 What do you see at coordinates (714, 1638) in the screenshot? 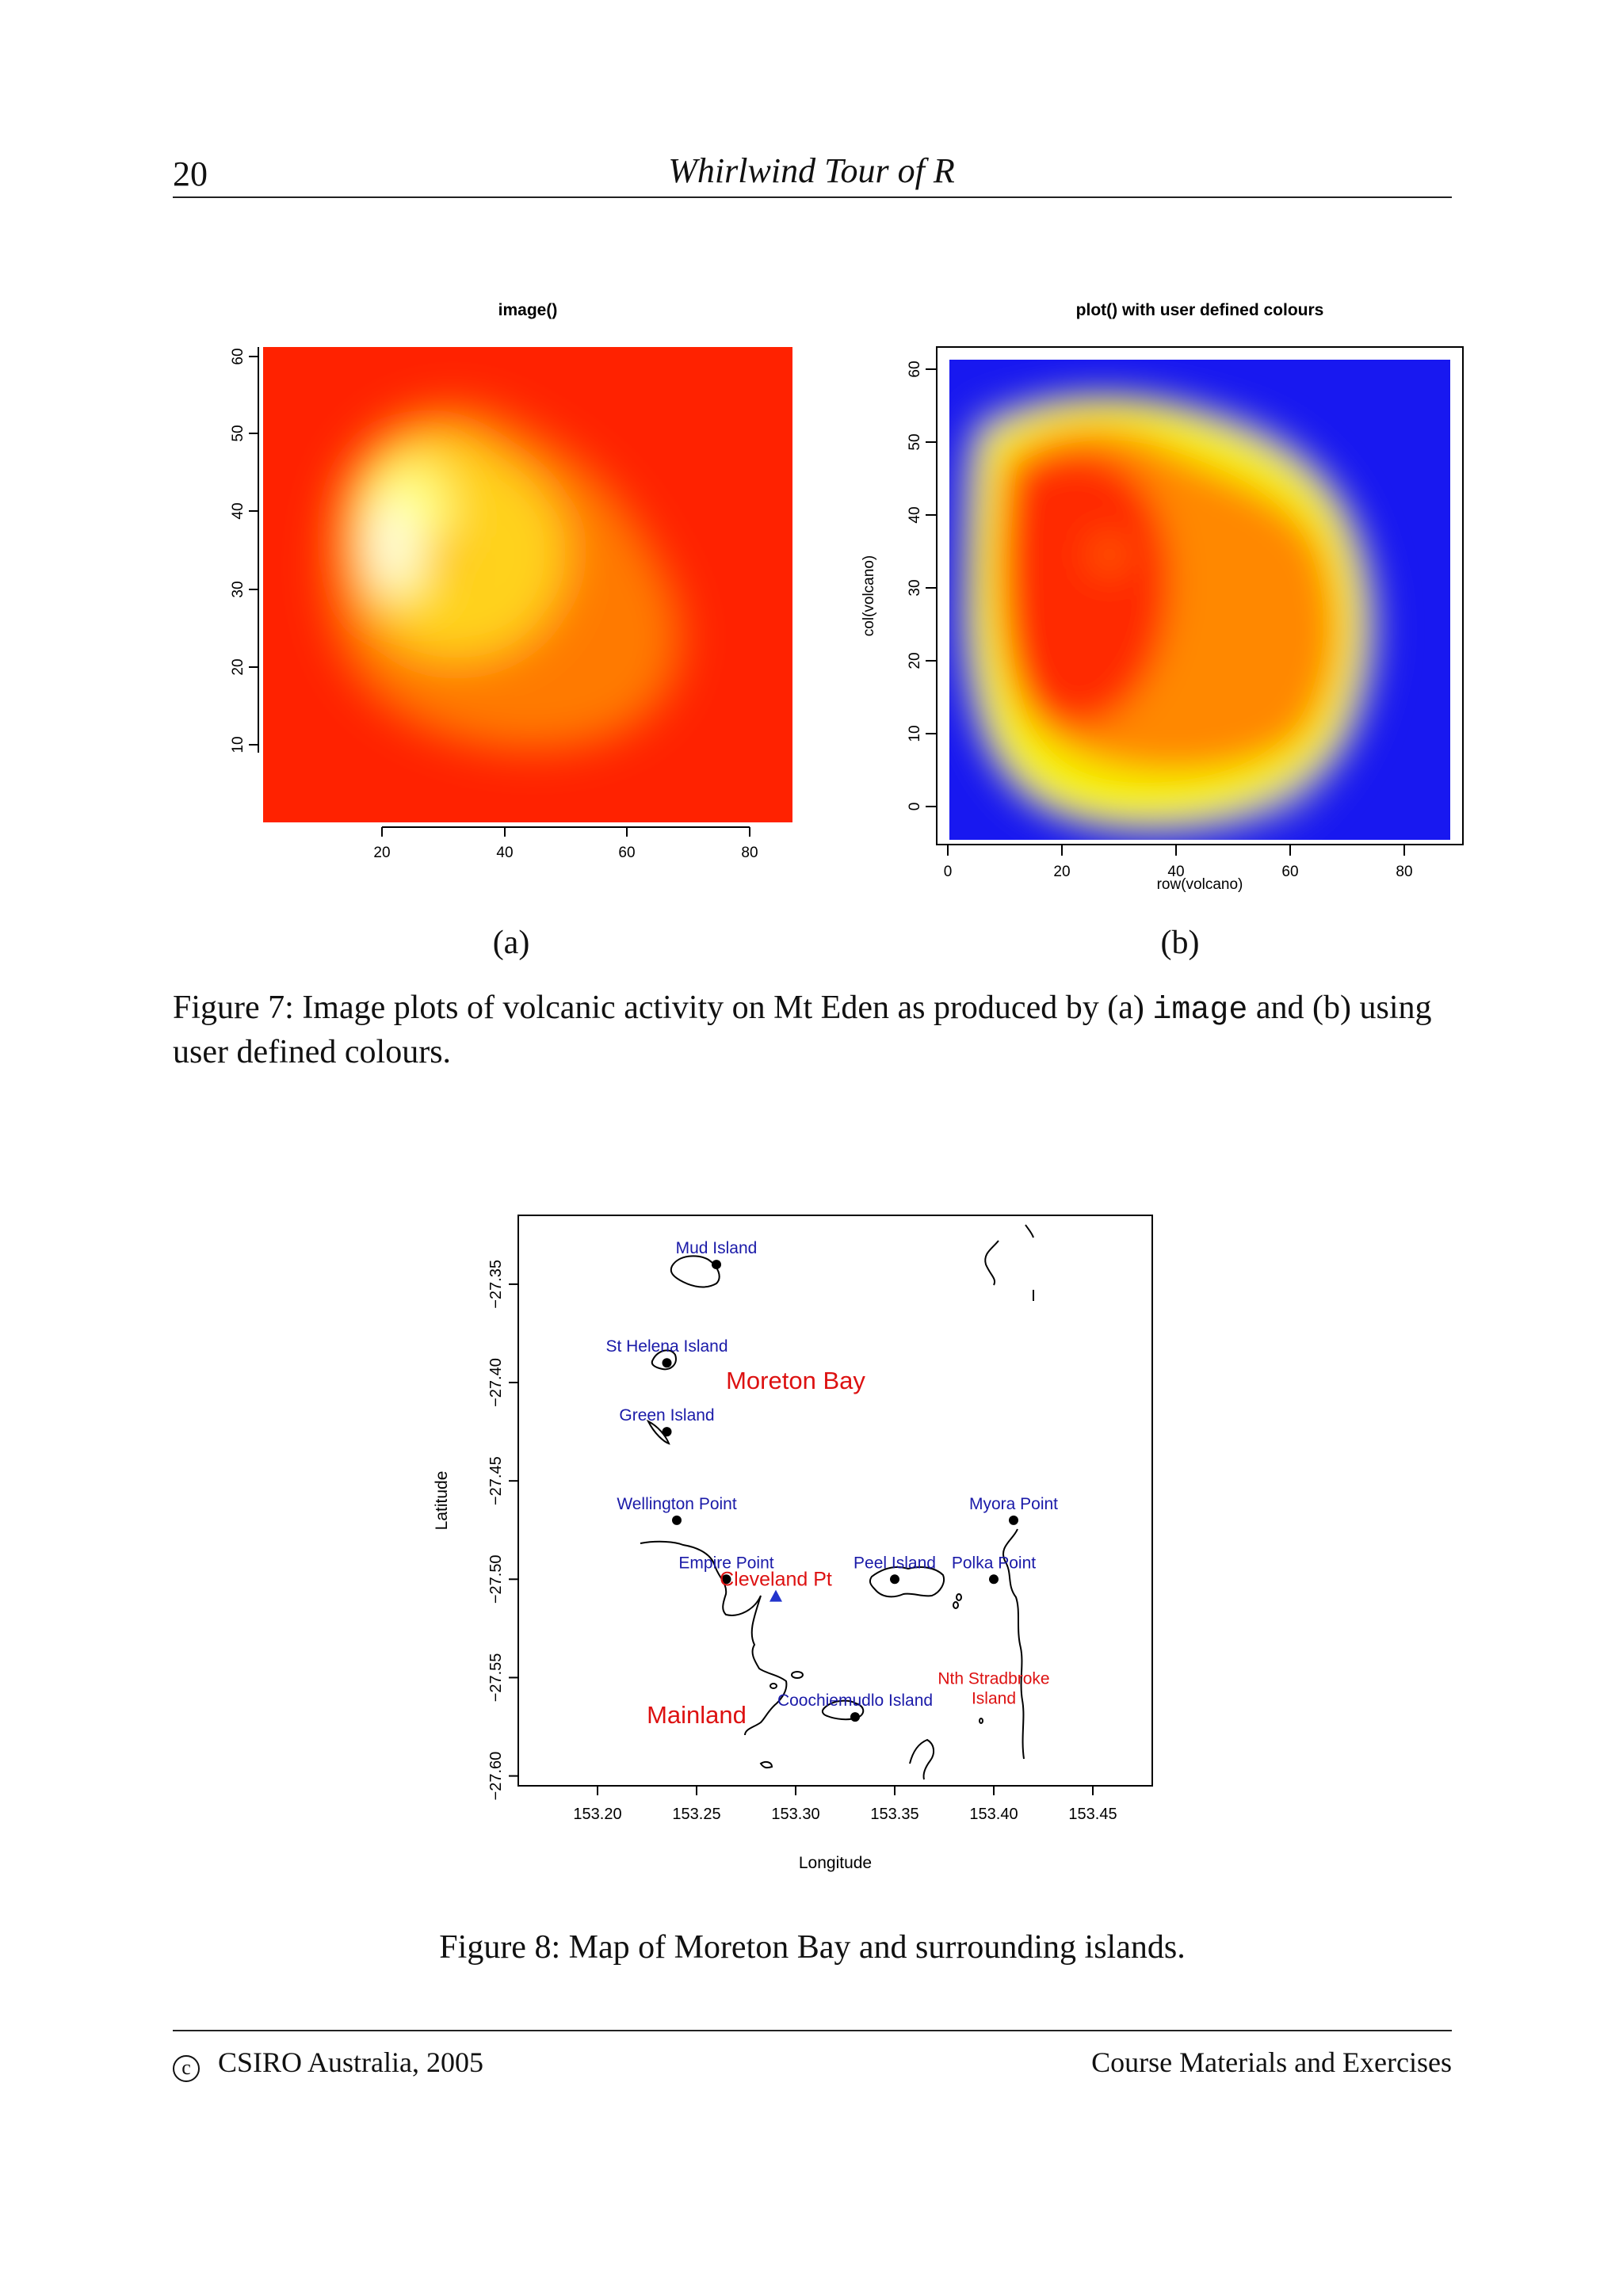
I see `mainland-coast` at bounding box center [714, 1638].